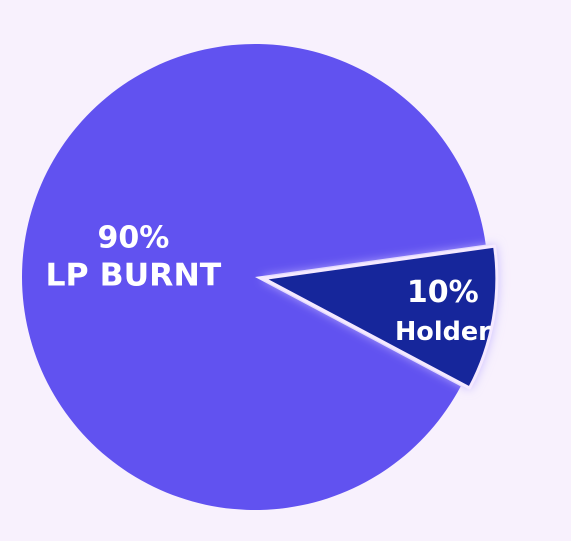 This screenshot has width=571, height=541. I want to click on pie-slice-holder, so click(380, 317).